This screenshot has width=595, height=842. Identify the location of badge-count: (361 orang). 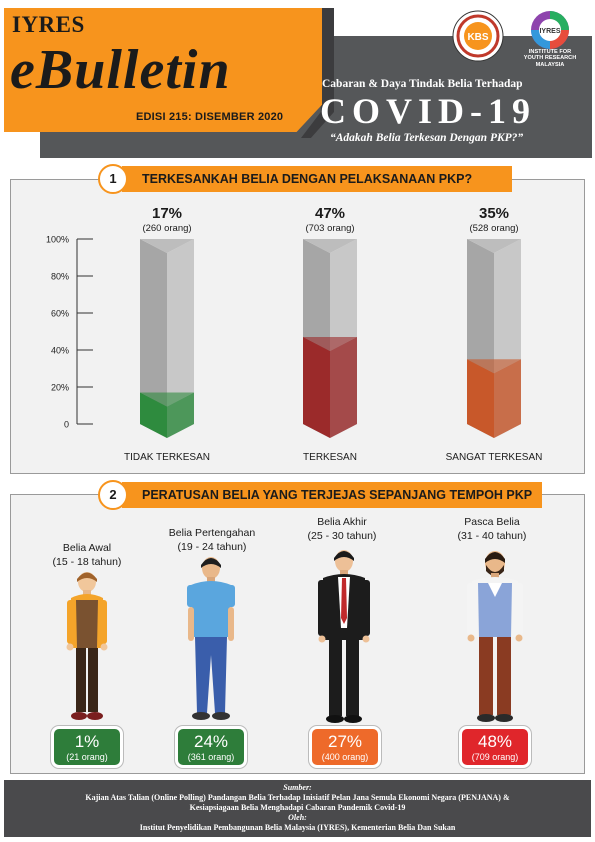
(211, 757).